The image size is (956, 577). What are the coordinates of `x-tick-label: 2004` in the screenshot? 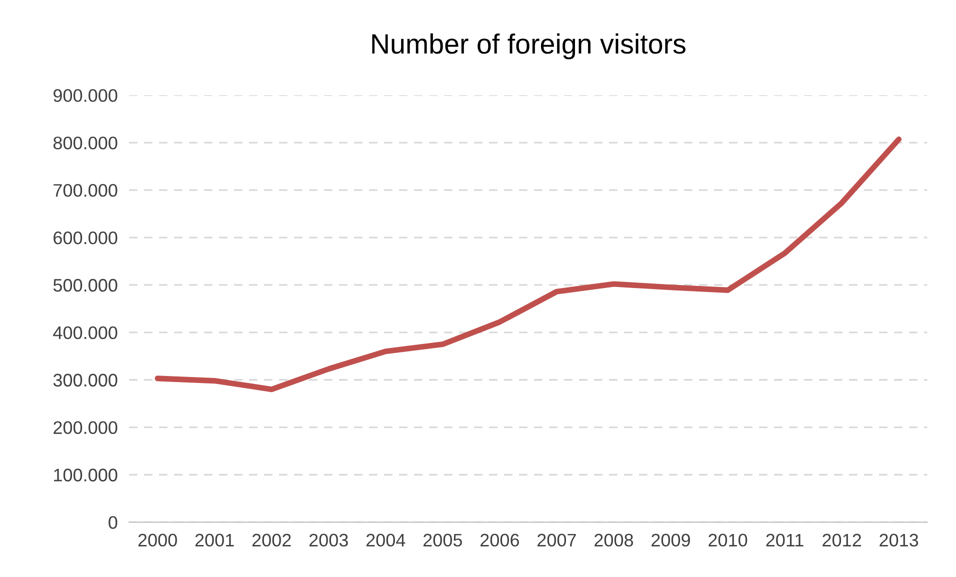 It's located at (386, 540).